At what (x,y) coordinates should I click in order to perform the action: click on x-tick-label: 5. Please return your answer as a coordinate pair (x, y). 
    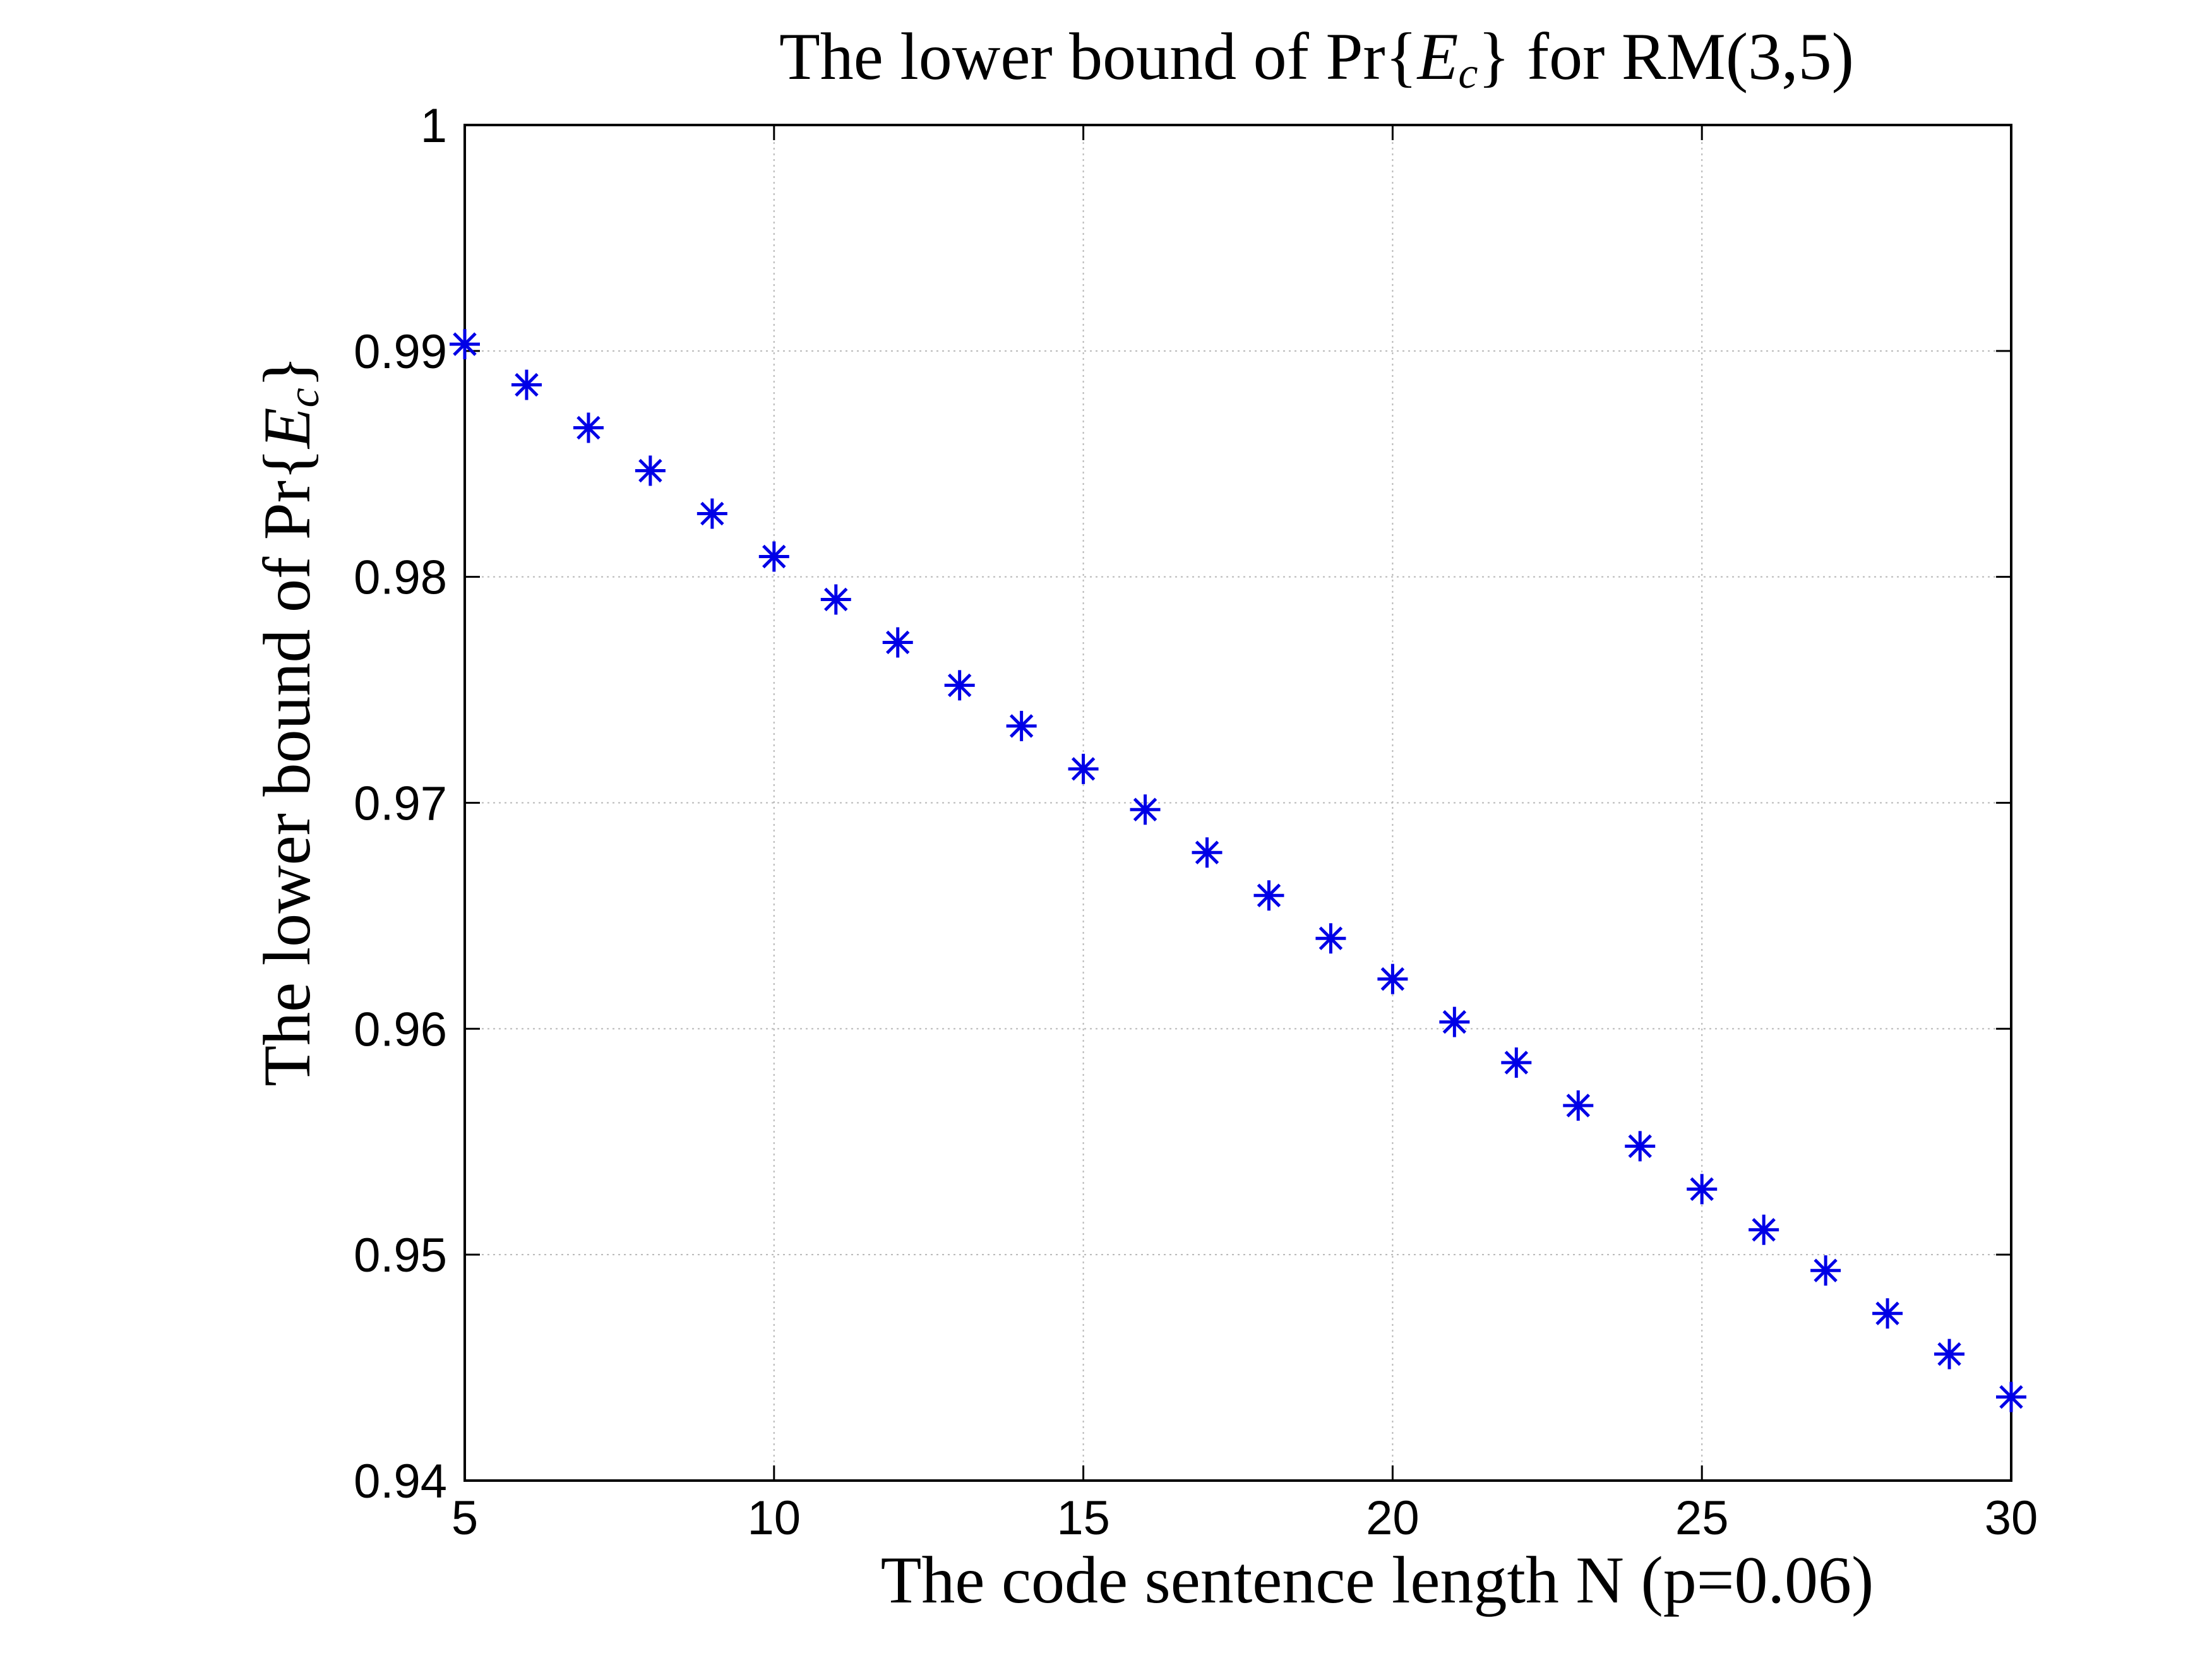
    Looking at the image, I should click on (464, 1518).